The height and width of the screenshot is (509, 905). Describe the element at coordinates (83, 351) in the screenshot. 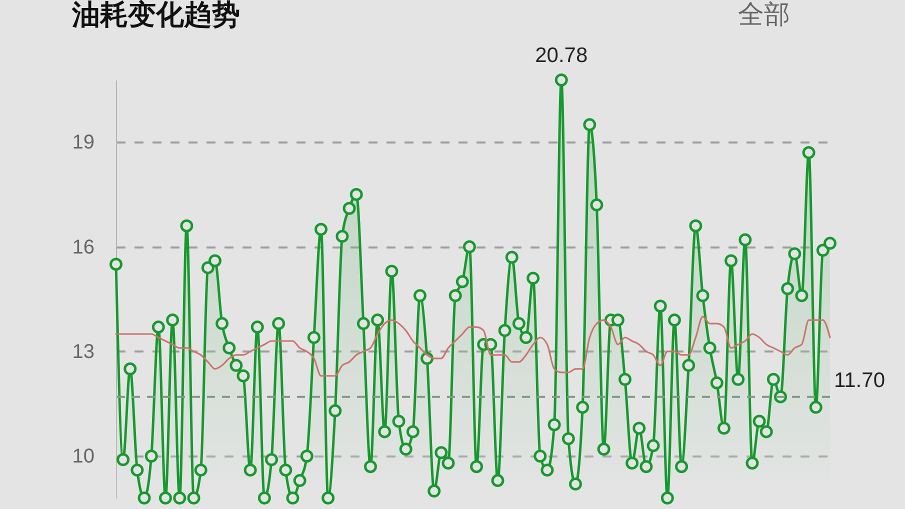

I see `y-tick-label: 13` at that location.